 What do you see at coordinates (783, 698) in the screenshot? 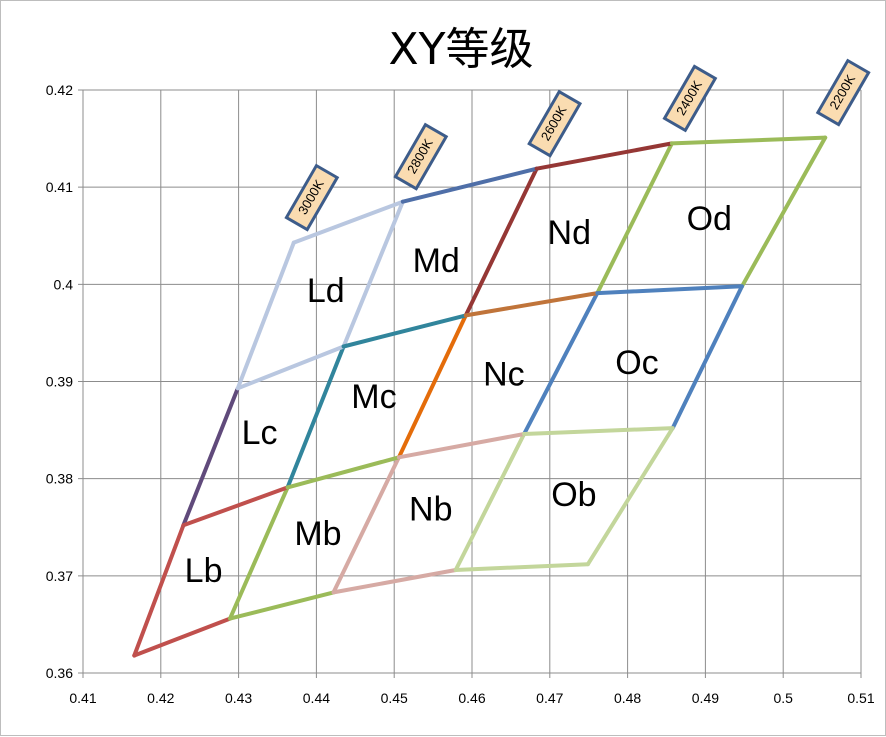
I see `x-tick-label: 0.5` at bounding box center [783, 698].